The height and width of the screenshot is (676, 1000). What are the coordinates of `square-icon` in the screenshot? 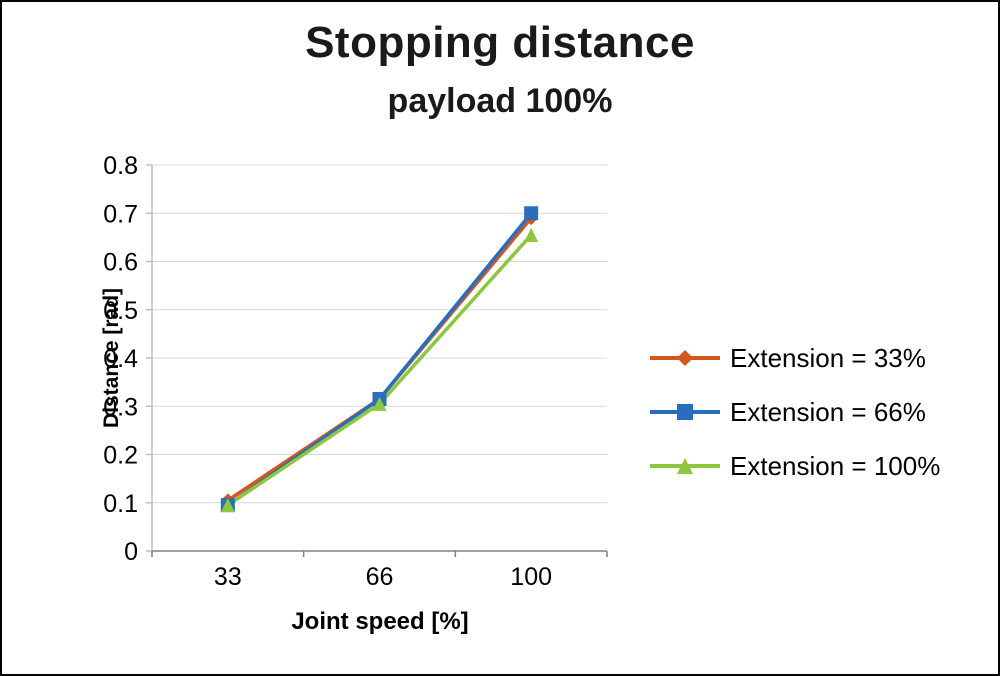 It's located at (685, 412).